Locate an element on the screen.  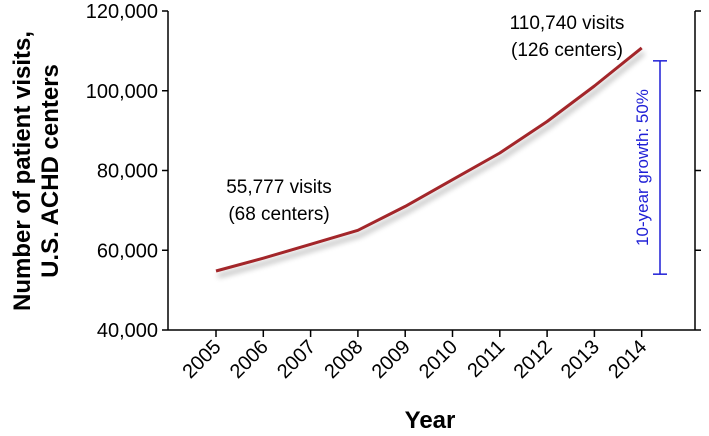
x-tick-label: 2014 is located at coordinates (627, 359).